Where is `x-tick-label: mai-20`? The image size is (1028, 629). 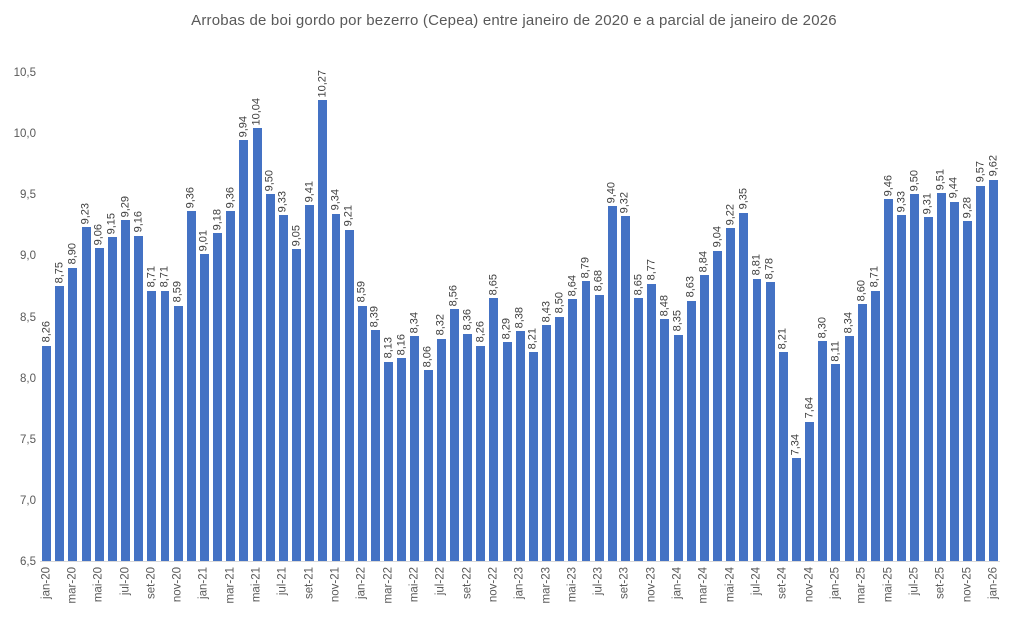
x-tick-label: mai-20 is located at coordinates (98, 585).